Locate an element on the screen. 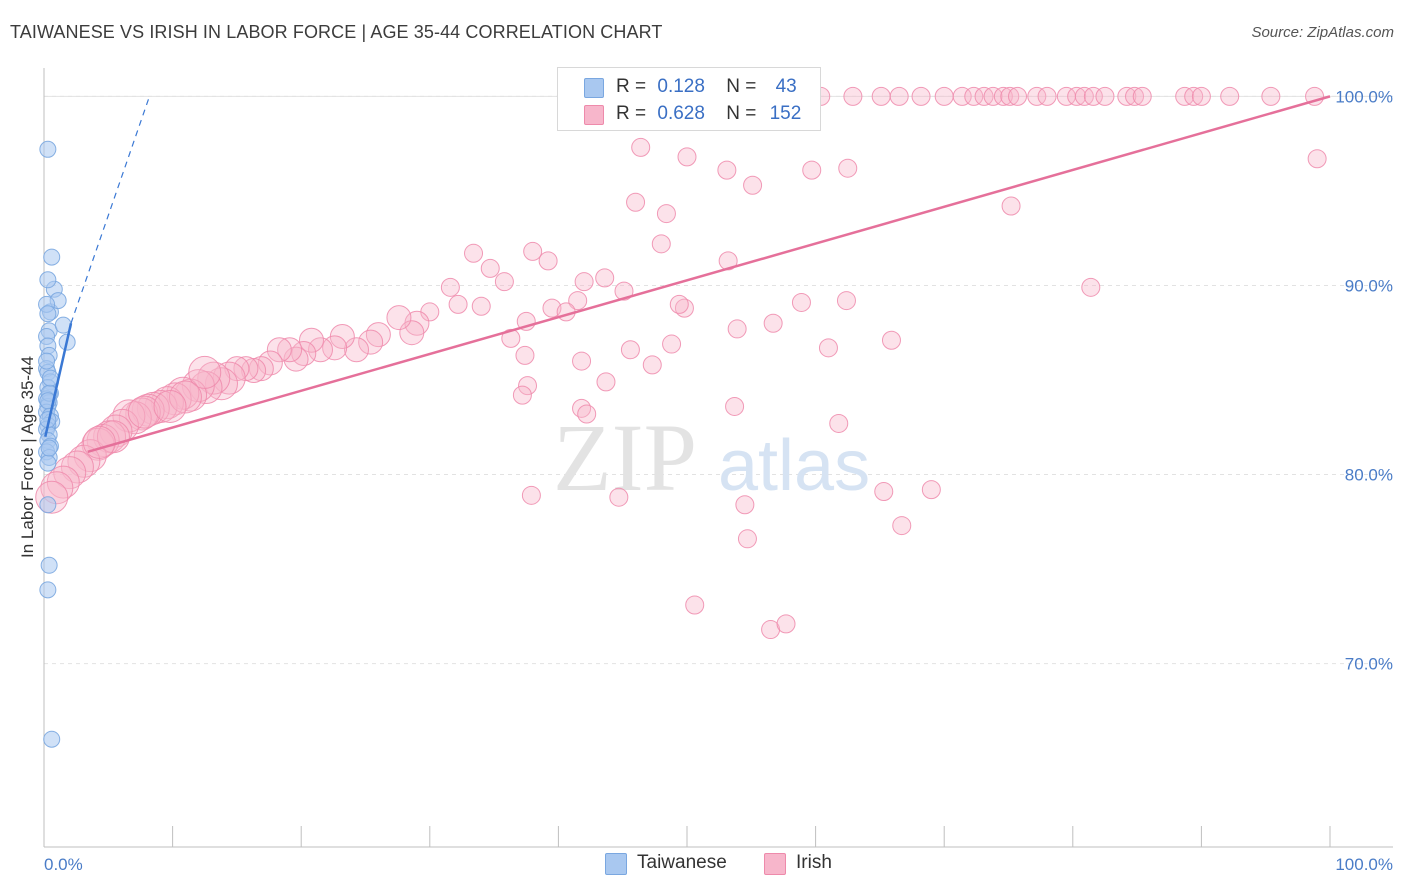 The image size is (1406, 892). y-tick-label: 70.0% is located at coordinates (1369, 664).